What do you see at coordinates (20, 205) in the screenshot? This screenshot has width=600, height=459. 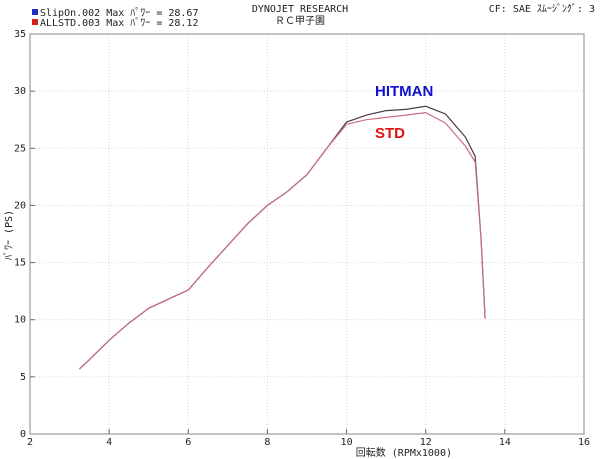 I see `y-tick-label: 20` at bounding box center [20, 205].